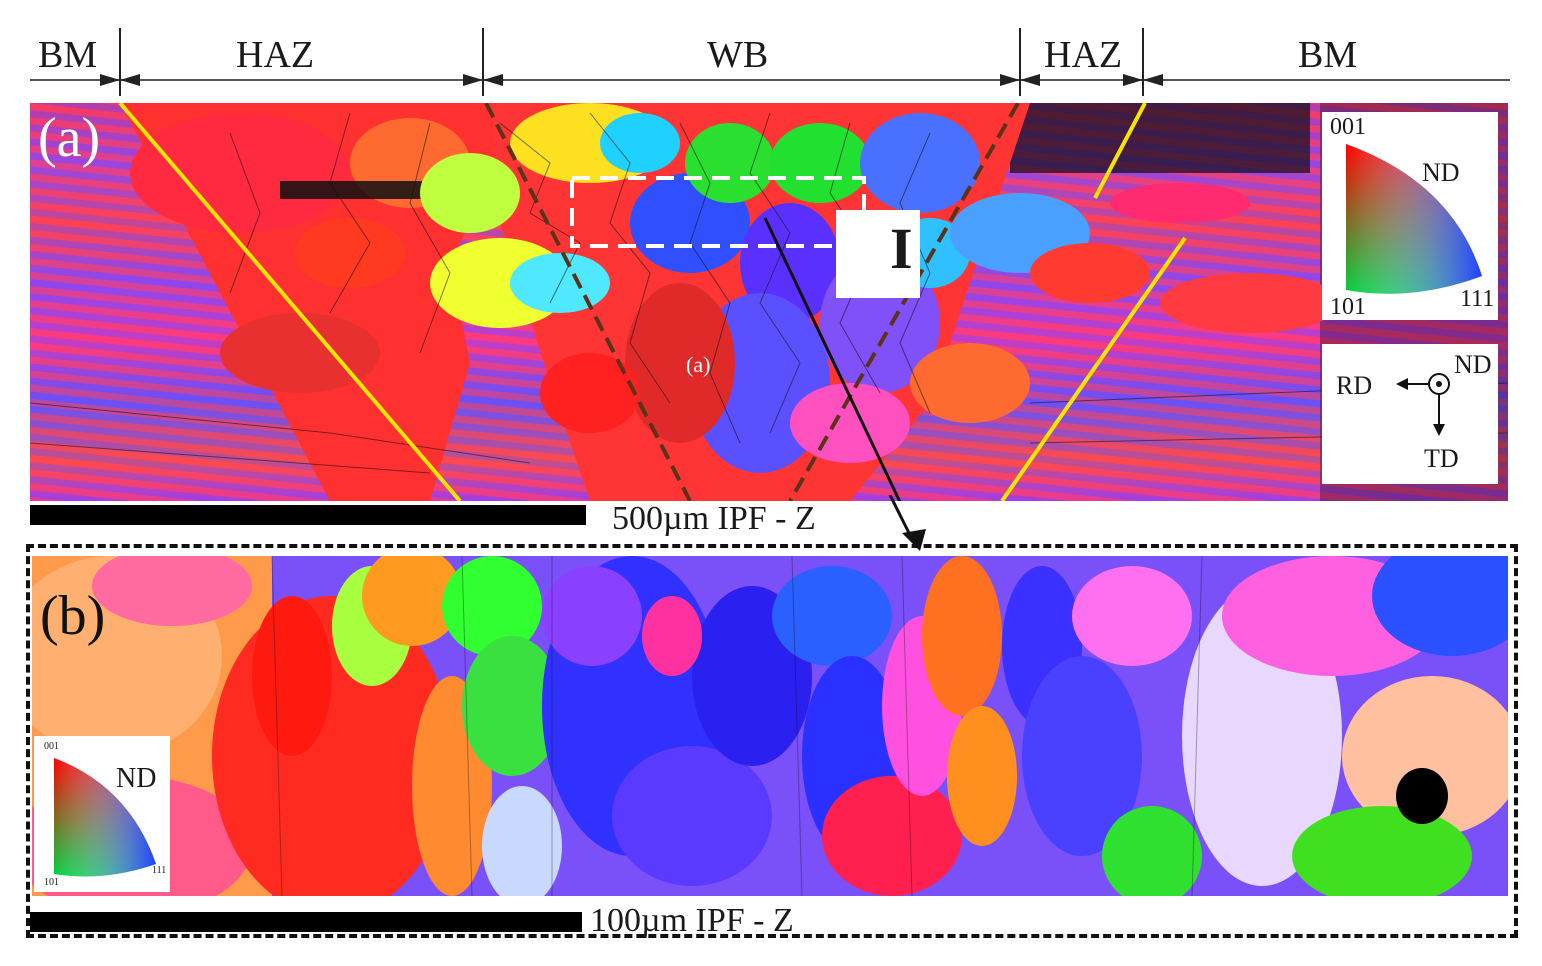 The image size is (1542, 966). What do you see at coordinates (105, 817) in the screenshot?
I see `ipf-triangle-b` at bounding box center [105, 817].